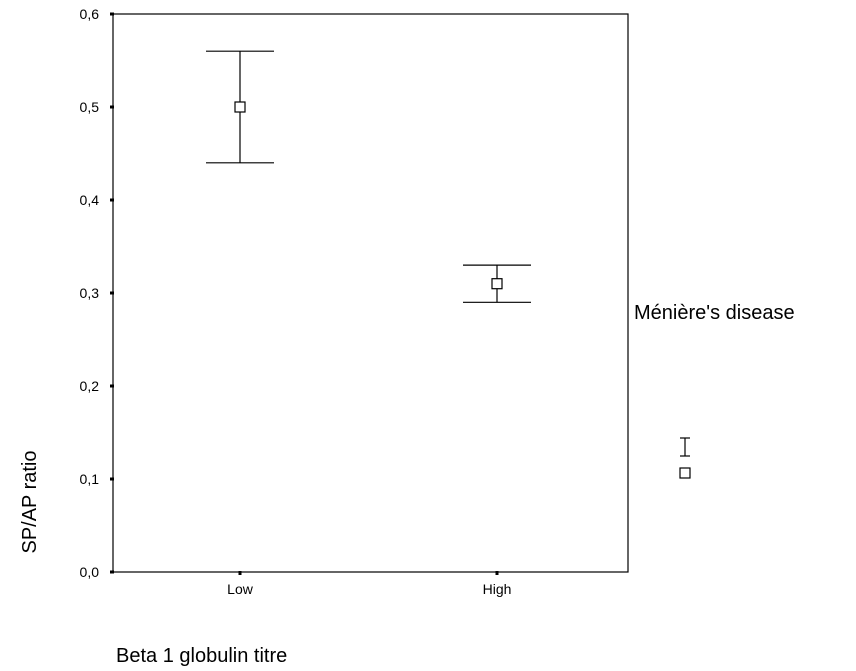 The height and width of the screenshot is (671, 856). Describe the element at coordinates (368, 176) in the screenshot. I see `data-marks` at that location.